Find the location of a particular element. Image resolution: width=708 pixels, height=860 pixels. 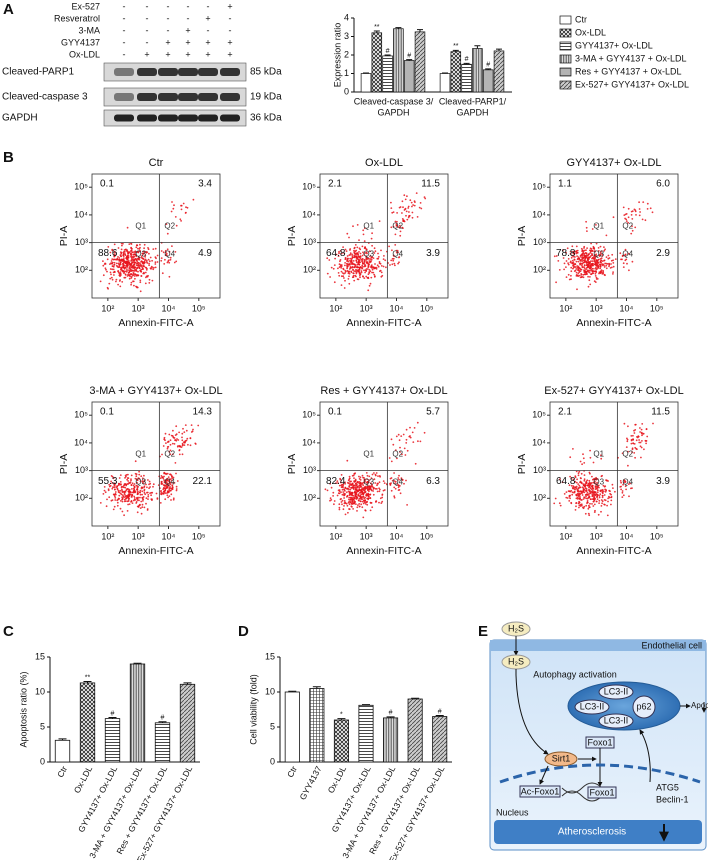

y-tick-label: 10⁵ is located at coordinates (539, 415).